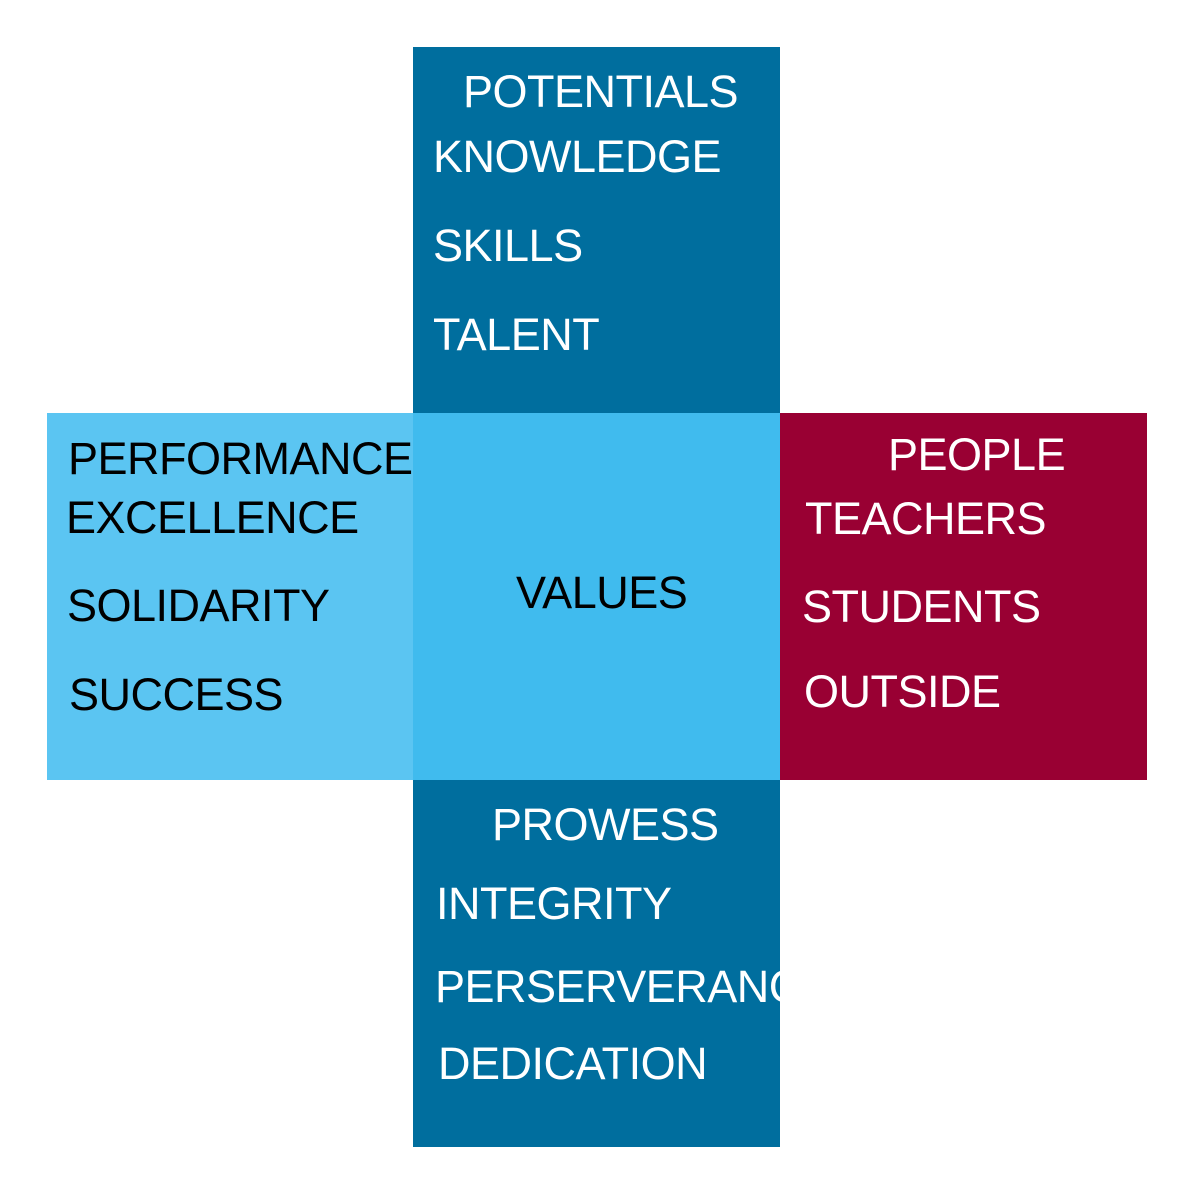 This screenshot has width=1200, height=1200. Describe the element at coordinates (596, 230) in the screenshot. I see `potentials-block: POTENTIALS KNOWLEDGE SKILLS TALENT` at that location.